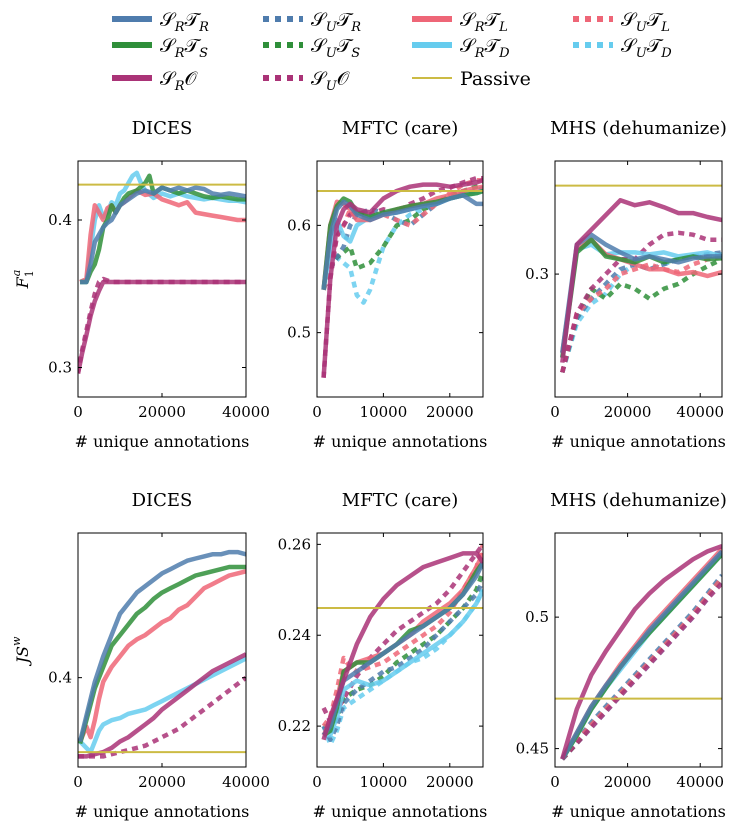 The height and width of the screenshot is (830, 748). What do you see at coordinates (21, 651) in the screenshot?
I see `y-axis-label: JSw` at bounding box center [21, 651].